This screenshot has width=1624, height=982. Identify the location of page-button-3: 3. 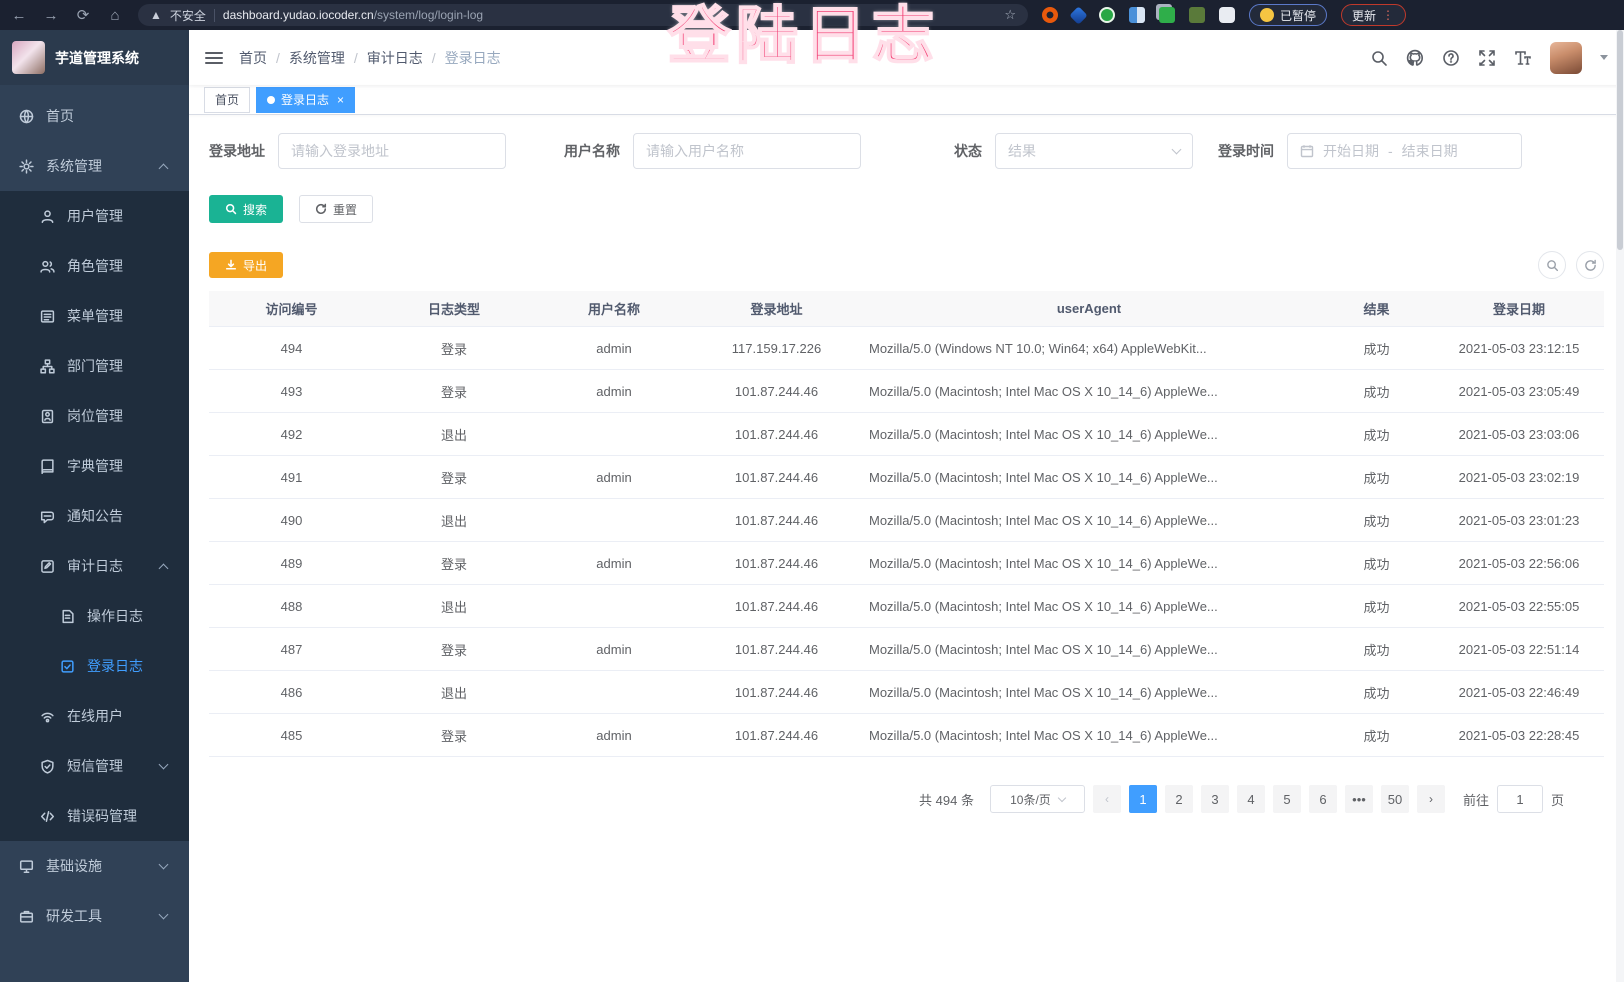
(1214, 799).